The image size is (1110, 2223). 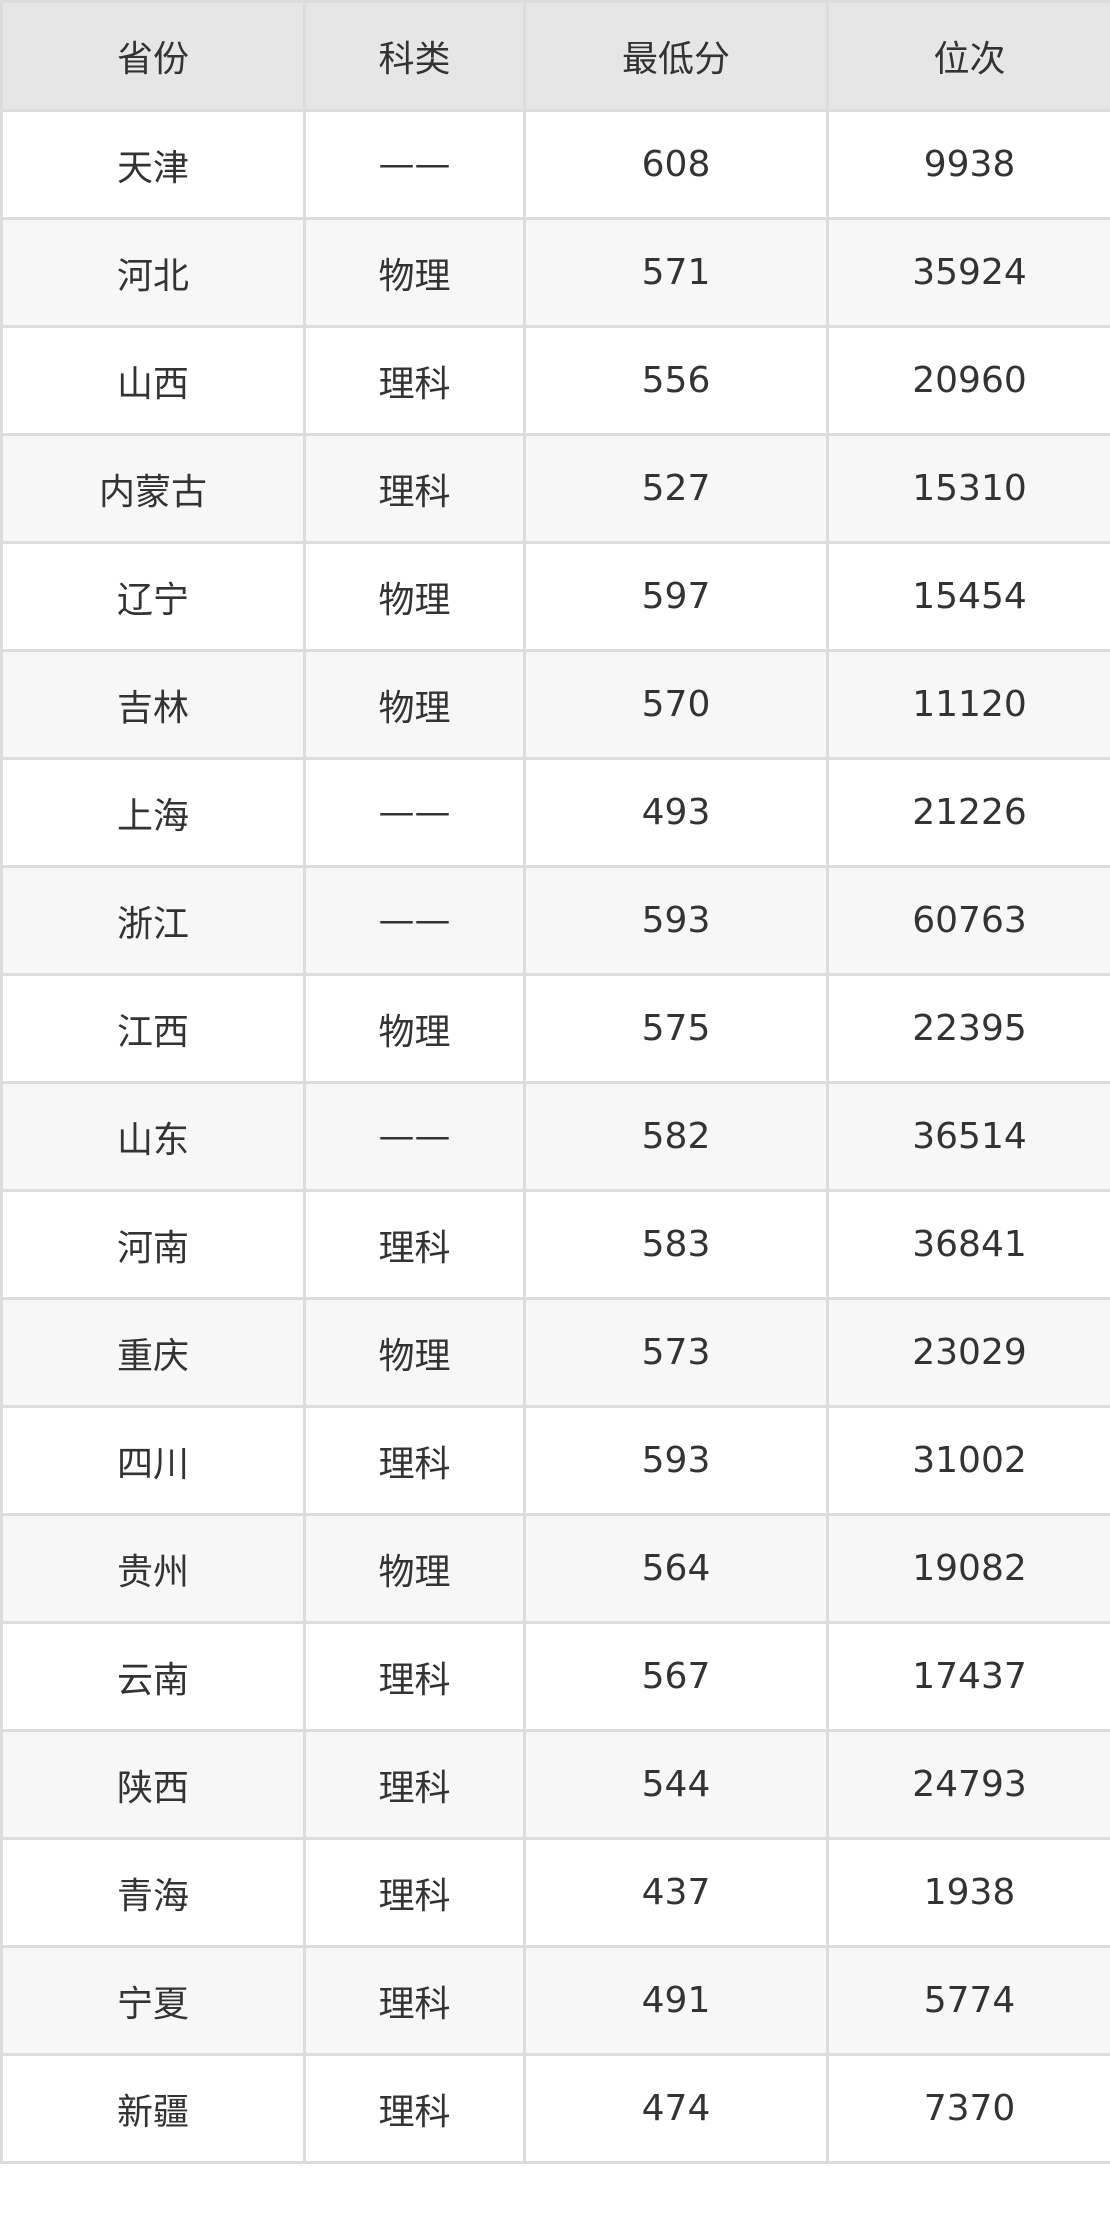 I want to click on cell-min-score: 527, so click(x=676, y=488).